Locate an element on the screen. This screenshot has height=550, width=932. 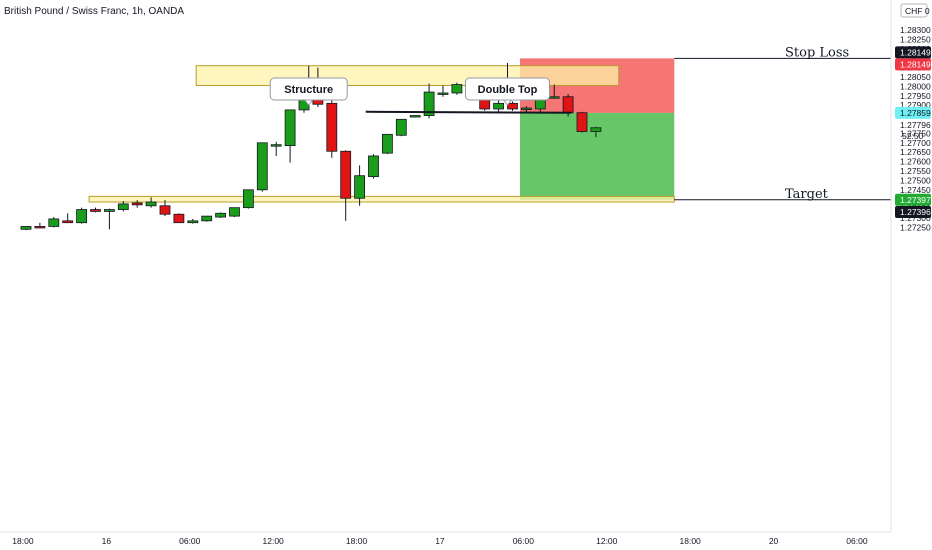
y-tick-label: 1.27950 is located at coordinates (915, 96).